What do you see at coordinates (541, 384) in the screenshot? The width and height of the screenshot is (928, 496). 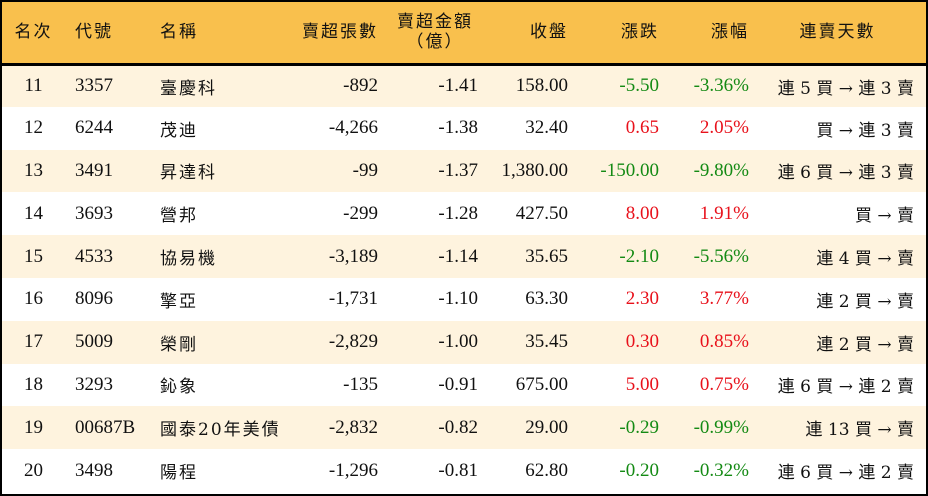 I see `close-price-cell: 675.00` at bounding box center [541, 384].